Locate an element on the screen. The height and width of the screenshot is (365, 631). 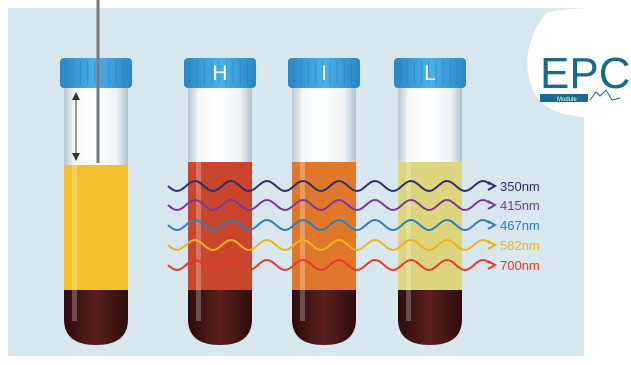
tube-label-icterus: I is located at coordinates (324, 73).